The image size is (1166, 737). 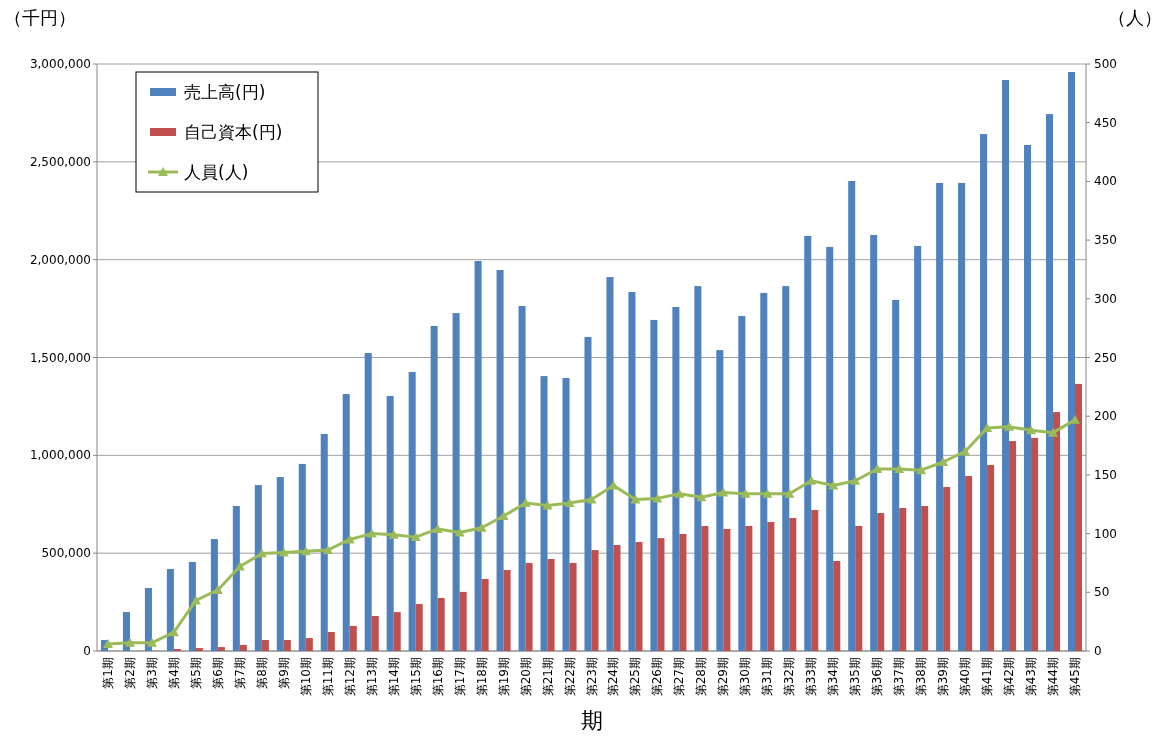 What do you see at coordinates (371, 677) in the screenshot?
I see `x-tick-label: 第13期` at bounding box center [371, 677].